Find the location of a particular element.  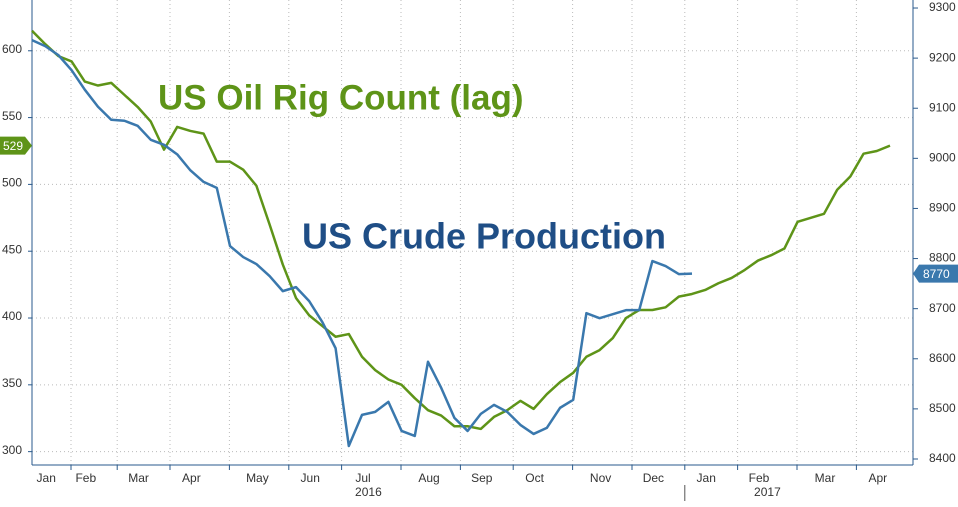

y2-tick-label: 8500 is located at coordinates (942, 408).